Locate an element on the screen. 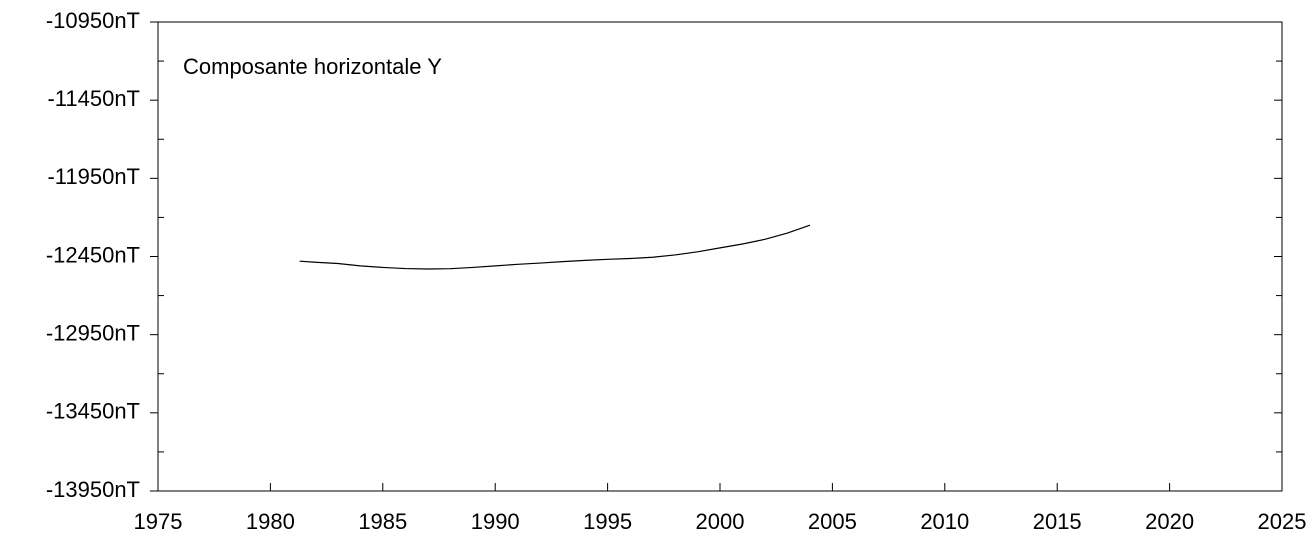 Image resolution: width=1316 pixels, height=551 pixels. x-tick-label: 2000 is located at coordinates (720, 521).